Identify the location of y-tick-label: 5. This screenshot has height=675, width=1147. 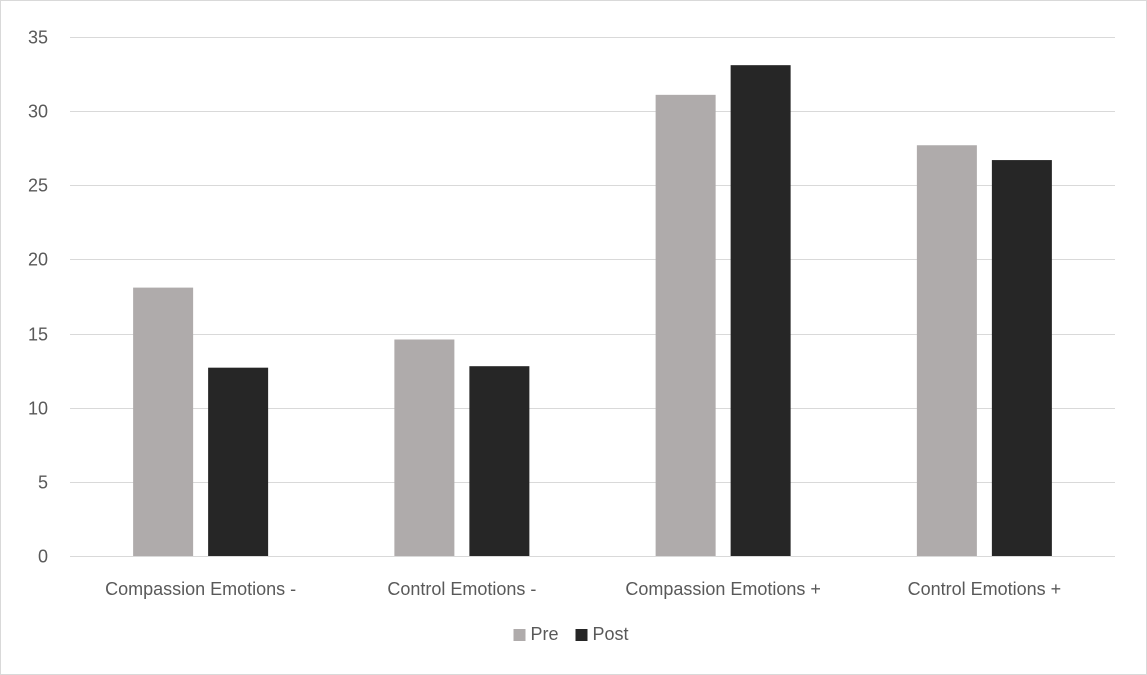
(43, 483).